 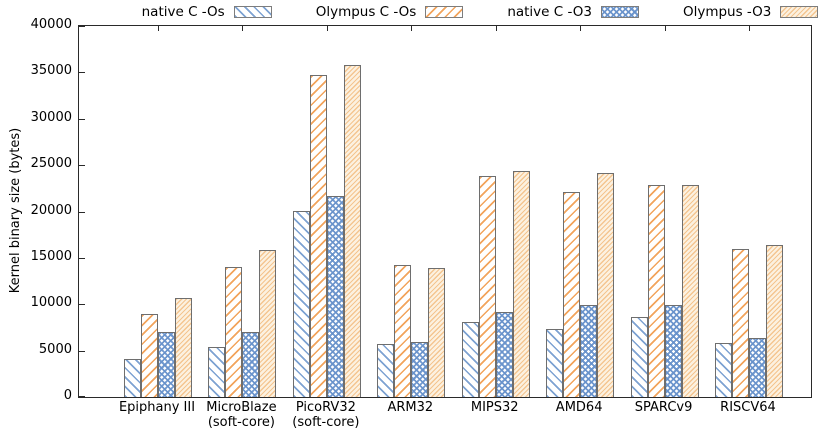 What do you see at coordinates (233, 332) in the screenshot?
I see `bar-olympus-c--os-microblaze` at bounding box center [233, 332].